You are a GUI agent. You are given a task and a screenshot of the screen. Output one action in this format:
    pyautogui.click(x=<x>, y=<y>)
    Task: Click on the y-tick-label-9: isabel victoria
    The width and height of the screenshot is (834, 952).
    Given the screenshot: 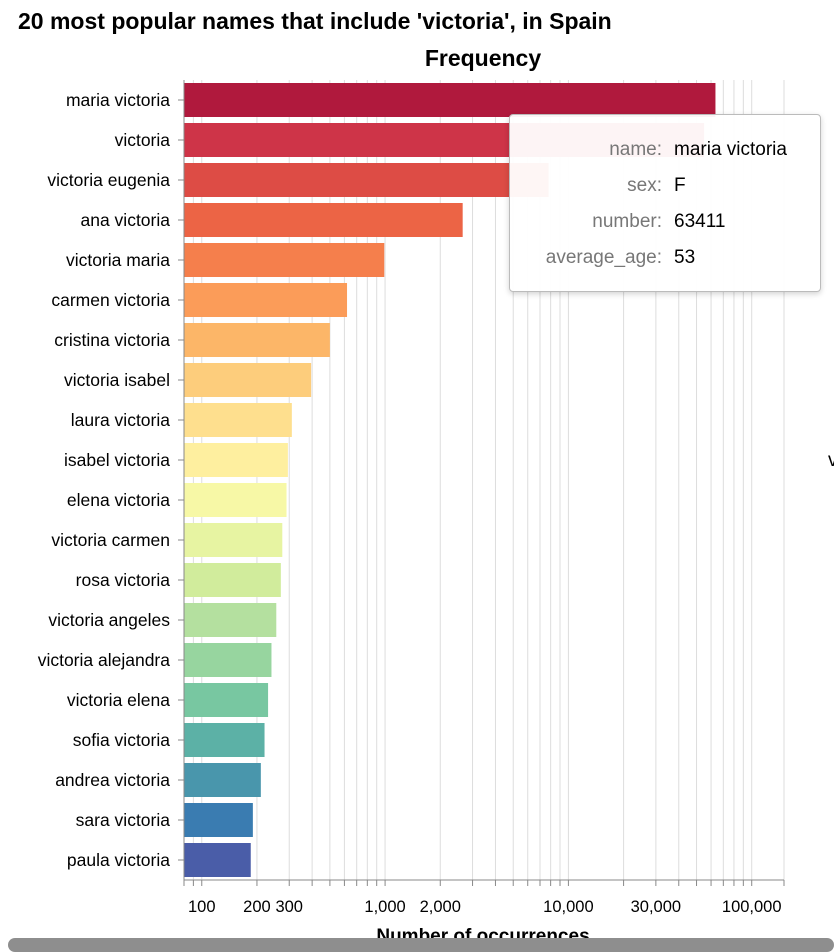 What is the action you would take?
    pyautogui.click(x=117, y=460)
    